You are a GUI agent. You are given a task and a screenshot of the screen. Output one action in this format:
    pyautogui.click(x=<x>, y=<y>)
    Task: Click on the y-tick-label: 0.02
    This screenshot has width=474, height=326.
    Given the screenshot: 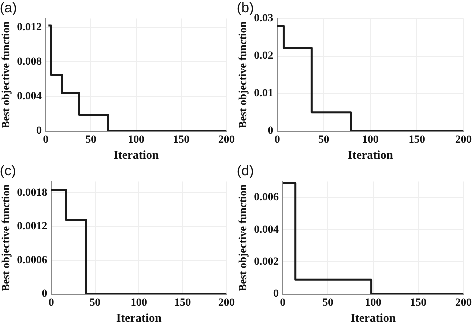 What is the action you would take?
    pyautogui.click(x=264, y=56)
    